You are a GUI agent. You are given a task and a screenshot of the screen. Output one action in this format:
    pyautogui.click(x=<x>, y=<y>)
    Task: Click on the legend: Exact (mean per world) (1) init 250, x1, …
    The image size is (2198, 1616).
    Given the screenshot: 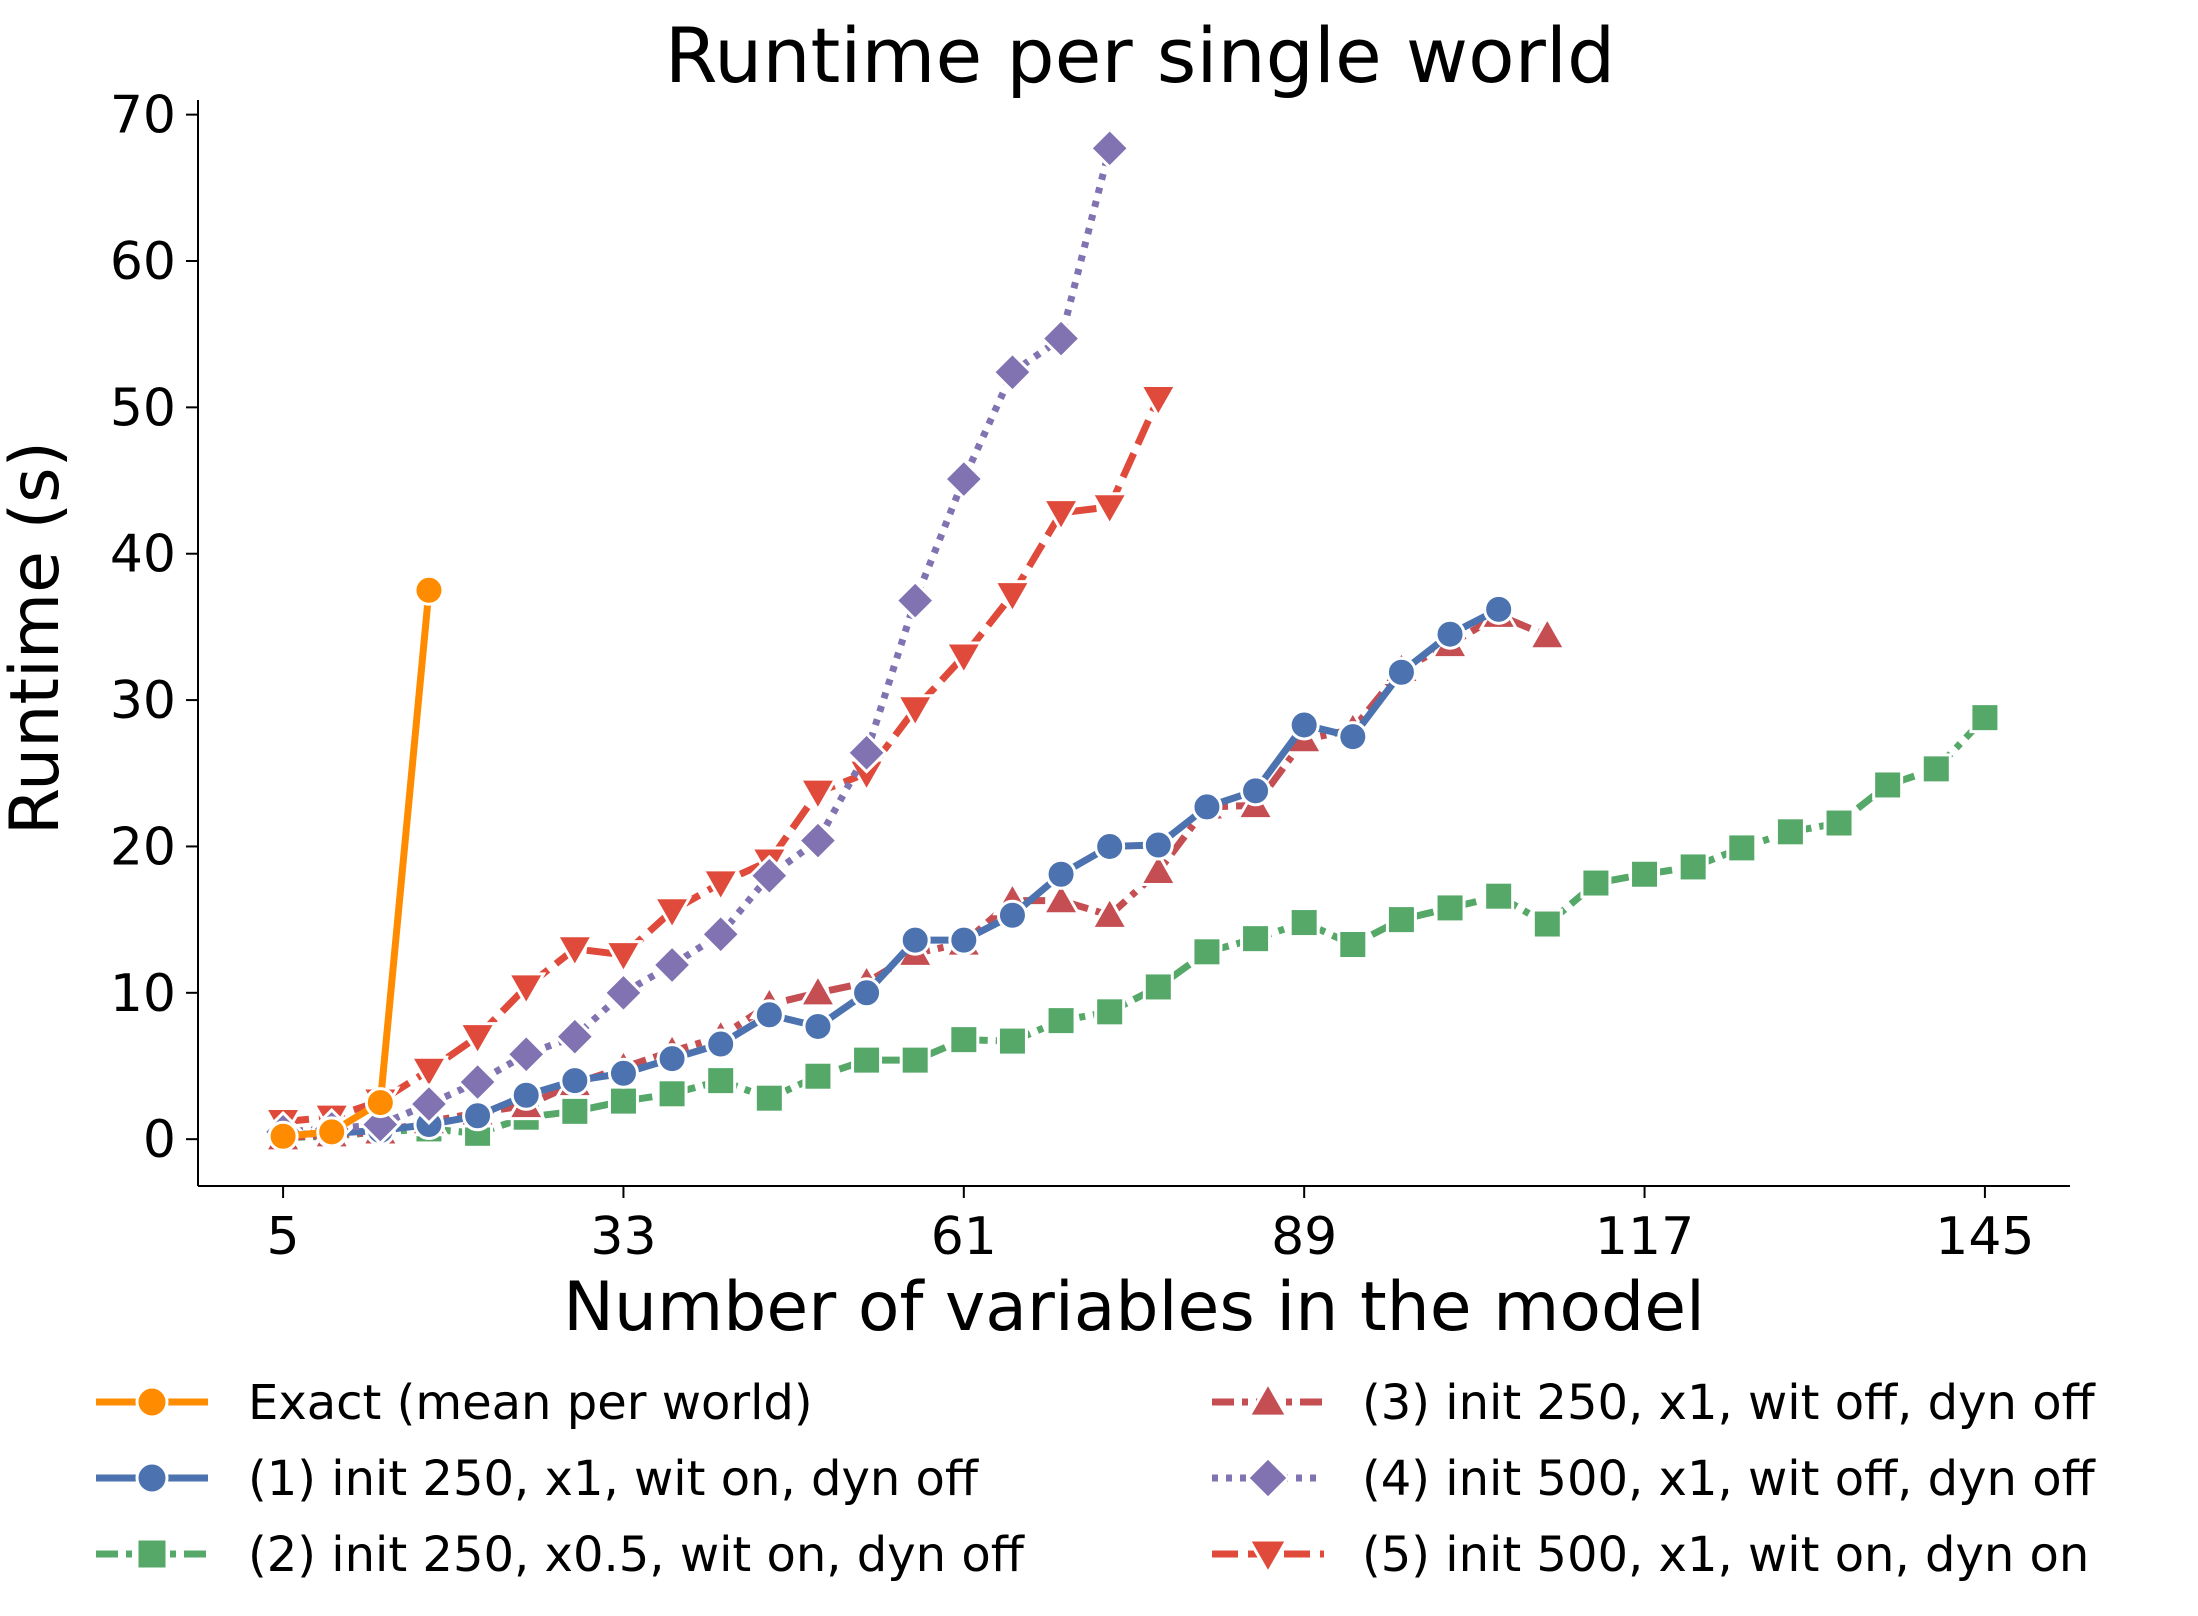 What is the action you would take?
    pyautogui.click(x=1096, y=1479)
    